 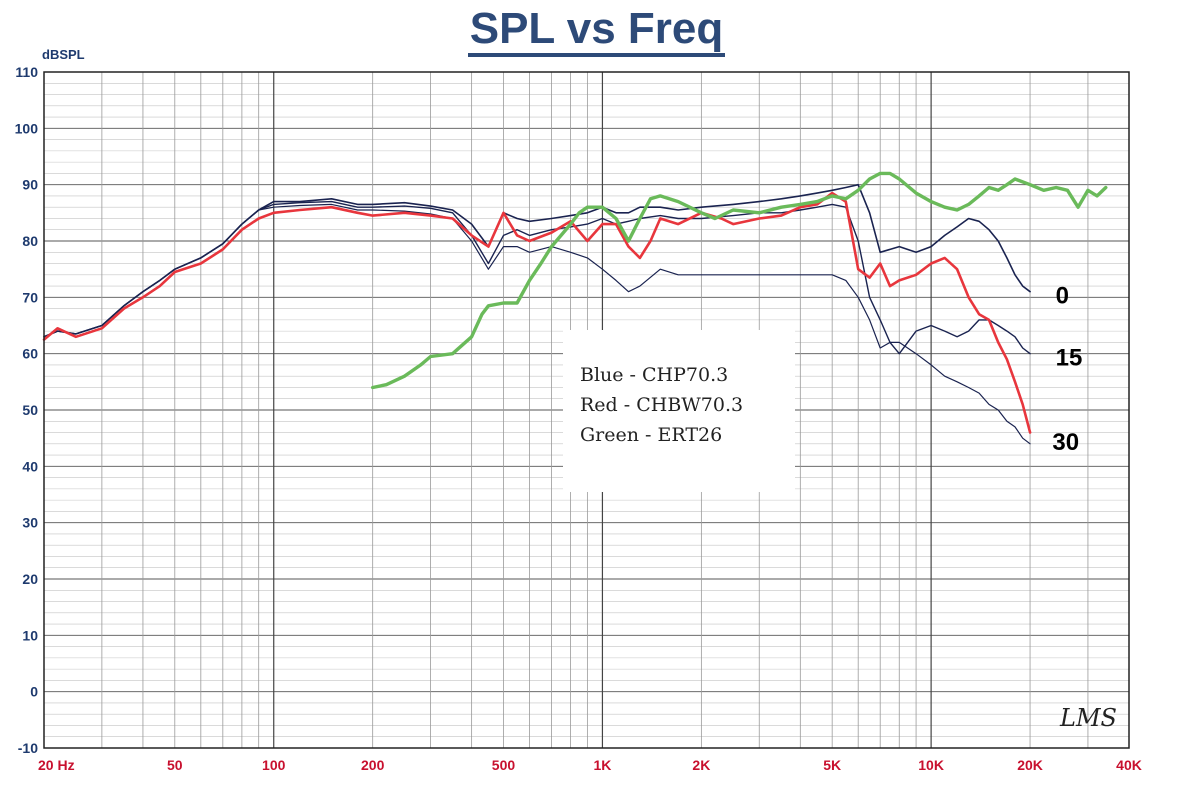 What do you see at coordinates (1088, 718) in the screenshot?
I see `lms-watermark: LMS` at bounding box center [1088, 718].